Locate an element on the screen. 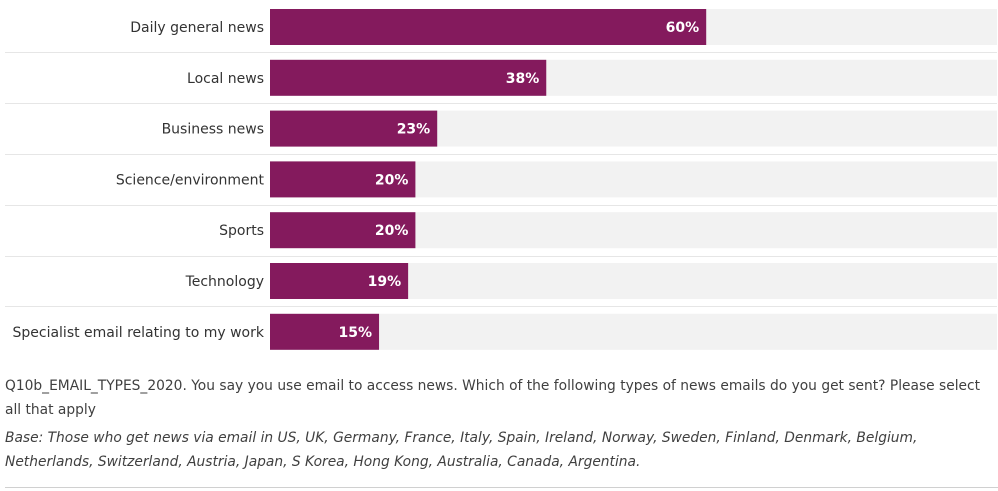 The width and height of the screenshot is (998, 491). value-label: 15% is located at coordinates (356, 333).